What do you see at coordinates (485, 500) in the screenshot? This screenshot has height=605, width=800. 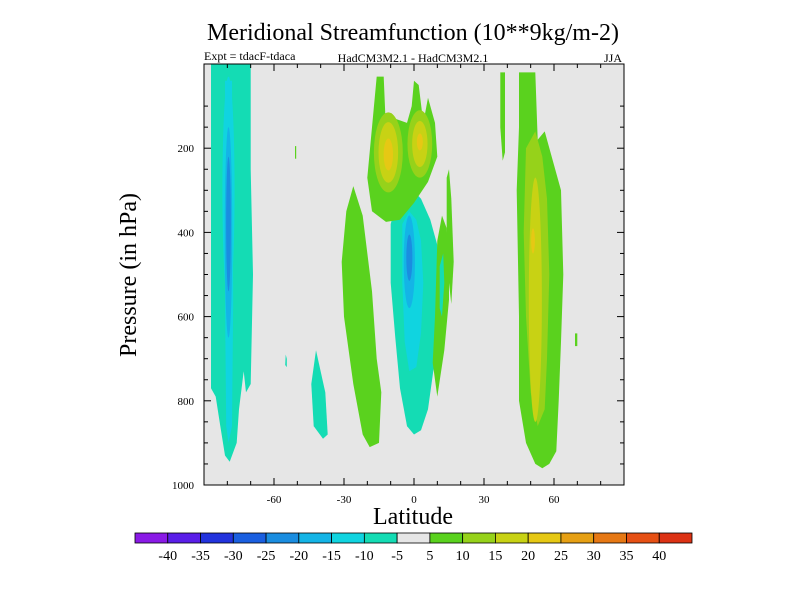 I see `x-tick-label: 30` at bounding box center [485, 500].